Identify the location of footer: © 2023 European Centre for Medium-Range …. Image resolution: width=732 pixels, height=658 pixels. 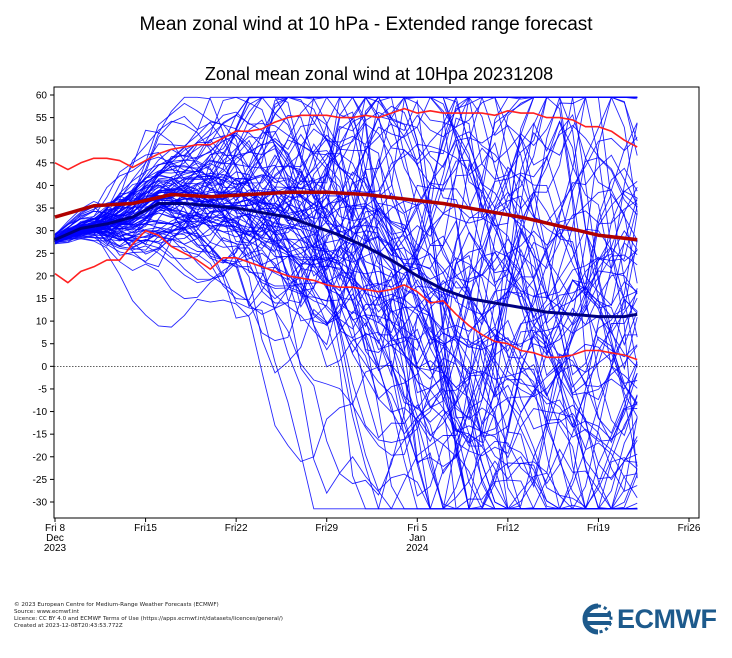
(148, 616).